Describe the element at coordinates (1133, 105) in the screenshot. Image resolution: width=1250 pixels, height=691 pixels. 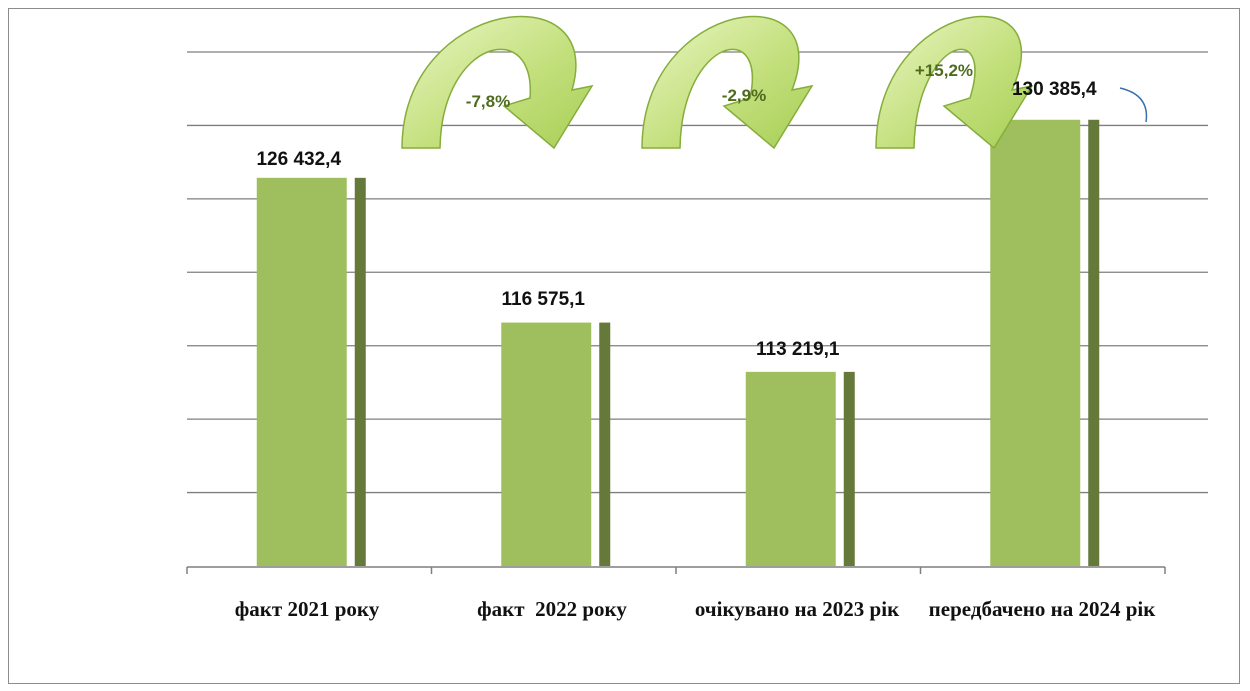
I see `leader-line` at that location.